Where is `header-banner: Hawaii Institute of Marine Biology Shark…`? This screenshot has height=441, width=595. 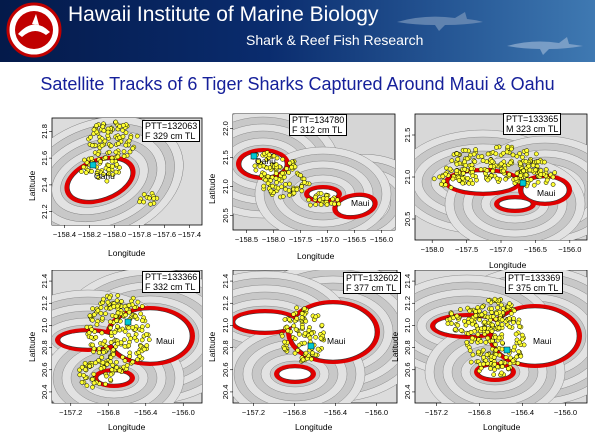 header-banner: Hawaii Institute of Marine Biology Shark… is located at coordinates (297, 31).